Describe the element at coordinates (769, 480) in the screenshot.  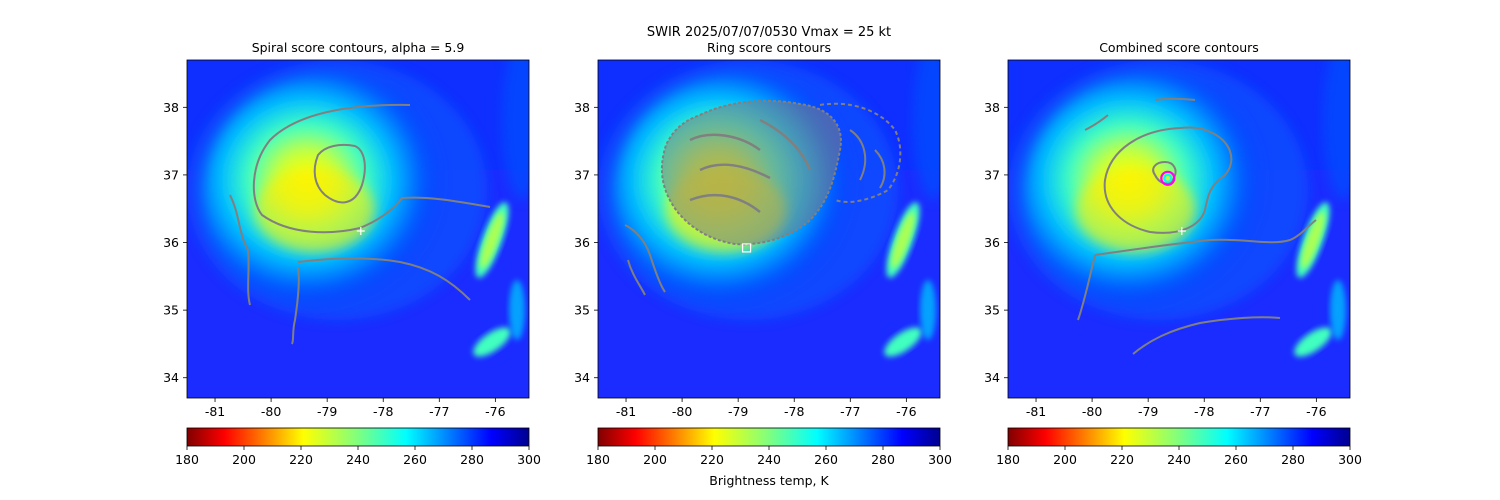
I see `colorbar-label: Brightness temp, K` at that location.